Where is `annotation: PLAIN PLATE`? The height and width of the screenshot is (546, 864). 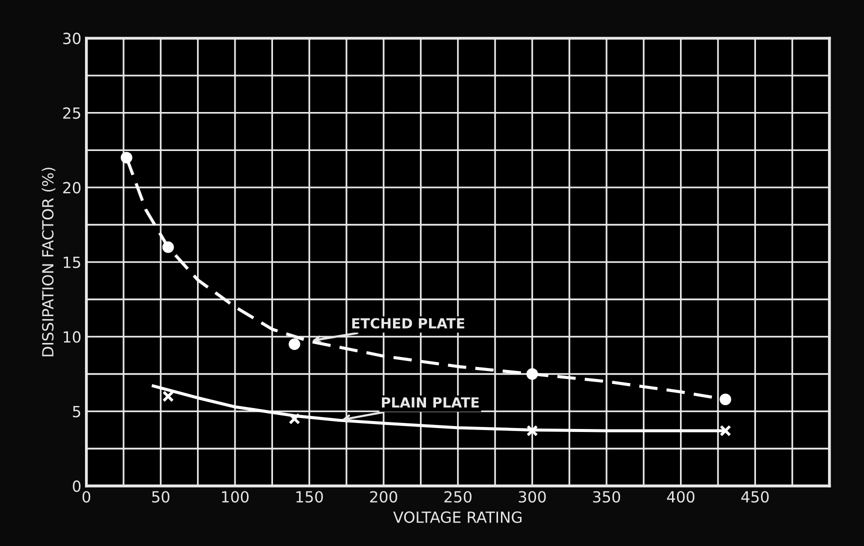
annotation: PLAIN PLATE is located at coordinates (430, 402).